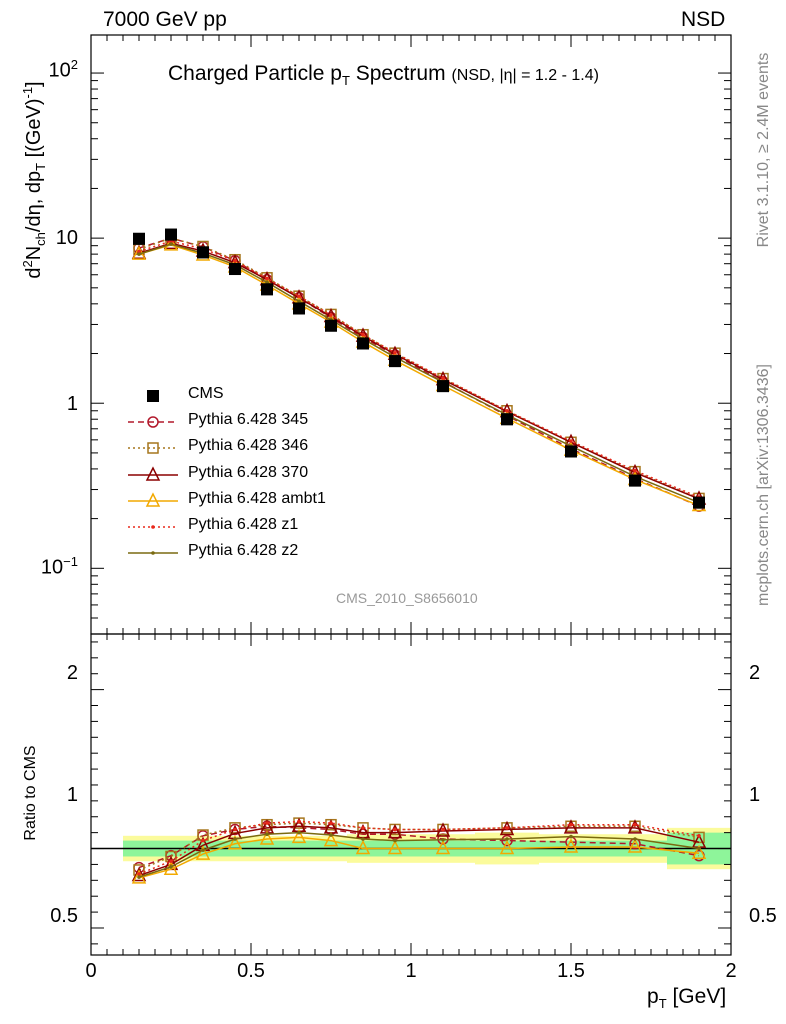 This screenshot has width=786, height=1024. I want to click on side-label-mcplots: mcplots.cern.ch [arXiv:1306.3436], so click(763, 485).